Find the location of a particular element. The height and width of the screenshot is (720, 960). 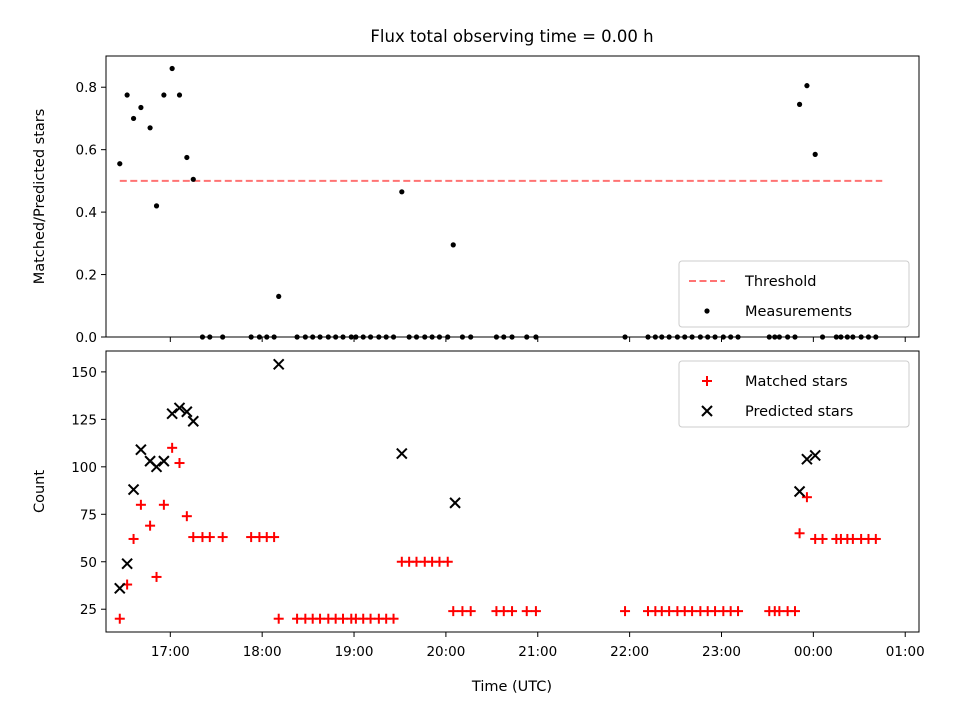

count-y-tick-label: 100 is located at coordinates (84, 468).